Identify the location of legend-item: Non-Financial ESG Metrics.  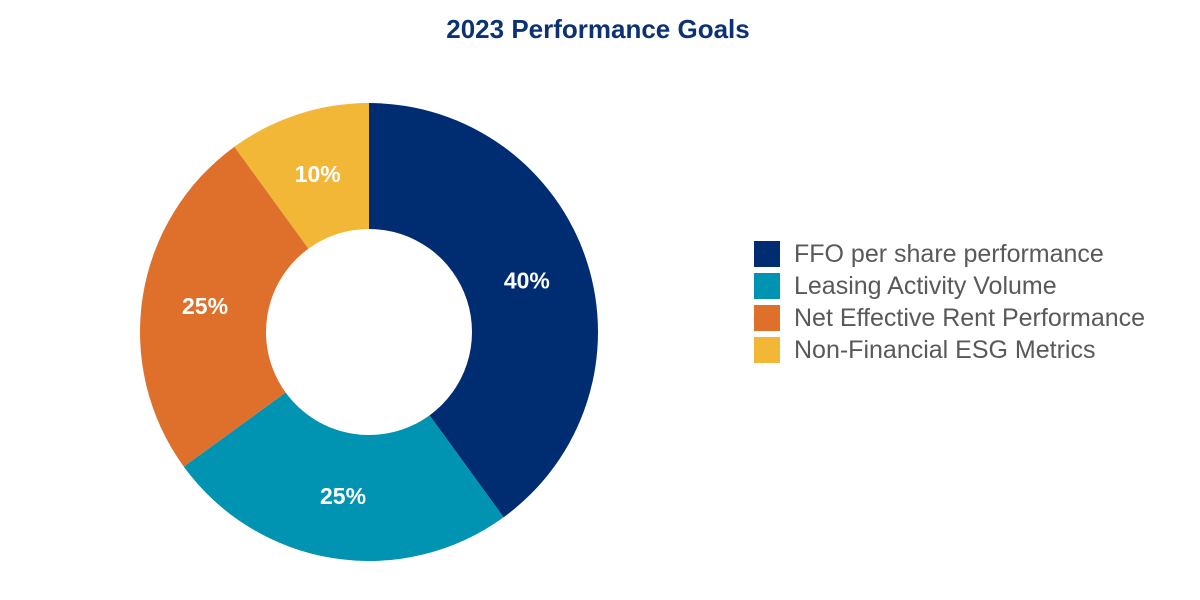
(949, 350).